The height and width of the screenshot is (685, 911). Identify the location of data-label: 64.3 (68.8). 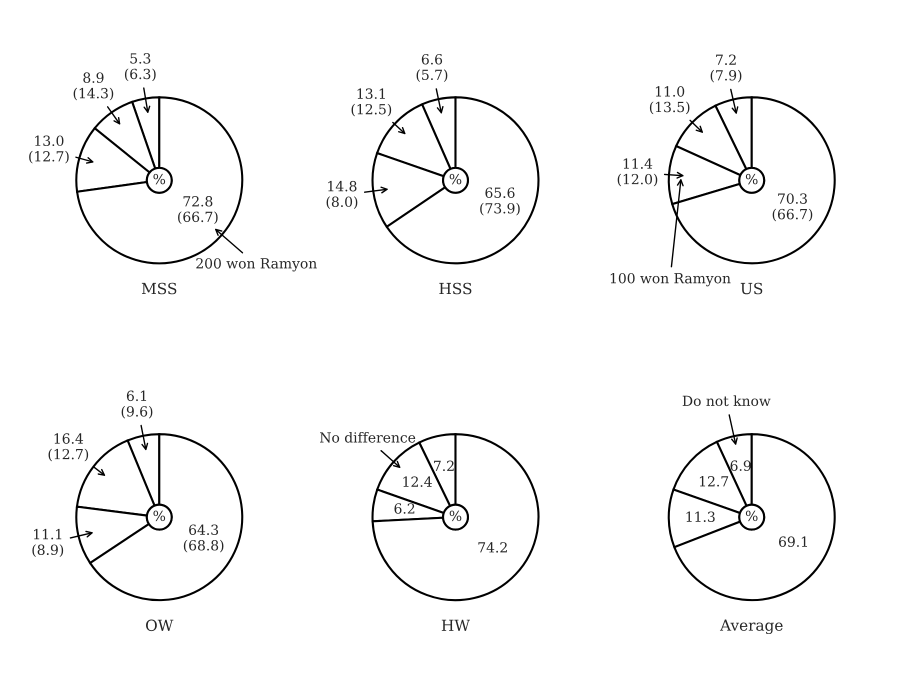
(204, 538).